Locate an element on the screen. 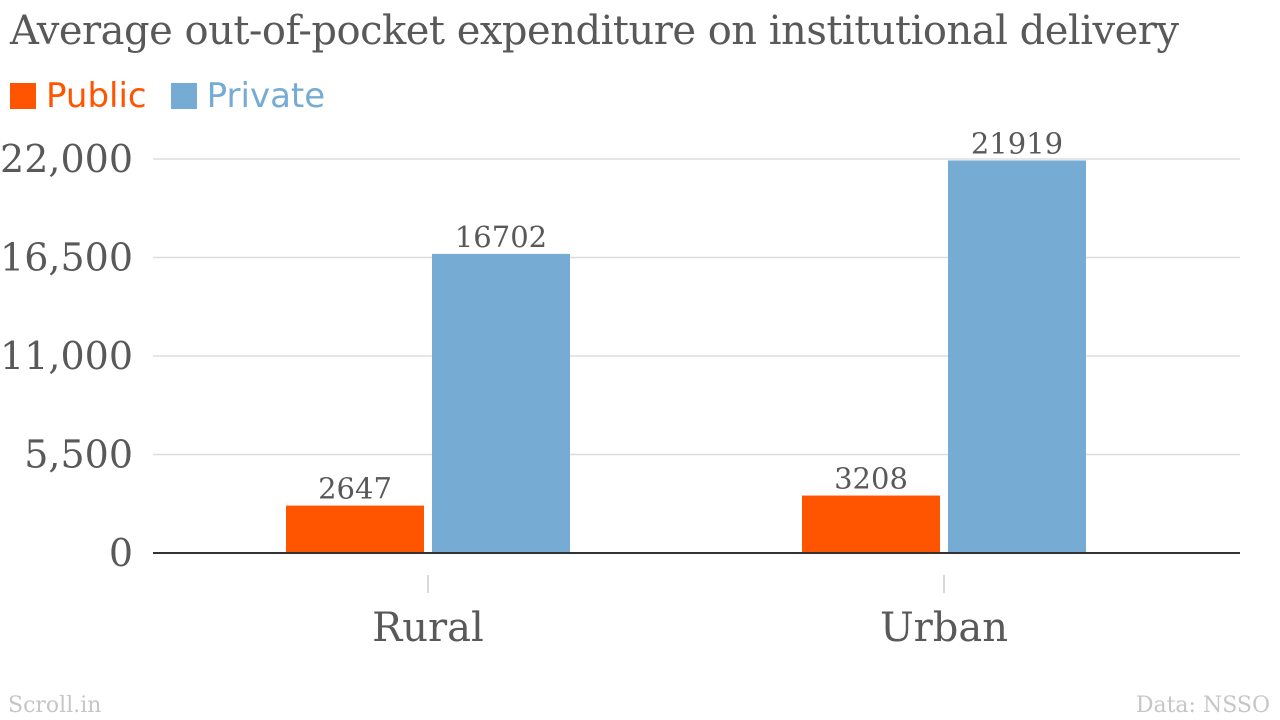 The width and height of the screenshot is (1280, 720). y-tick-label: 0 is located at coordinates (121, 553).